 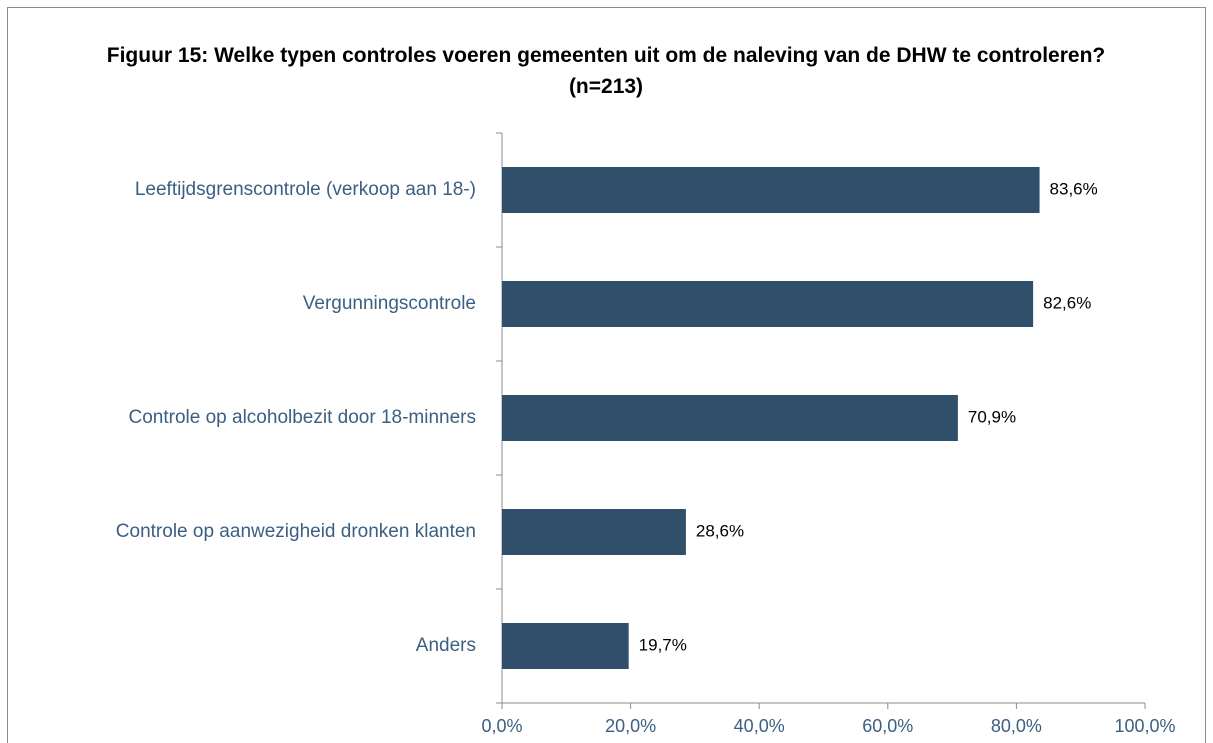 I want to click on x-tick-label: 80,0%, so click(x=1016, y=726).